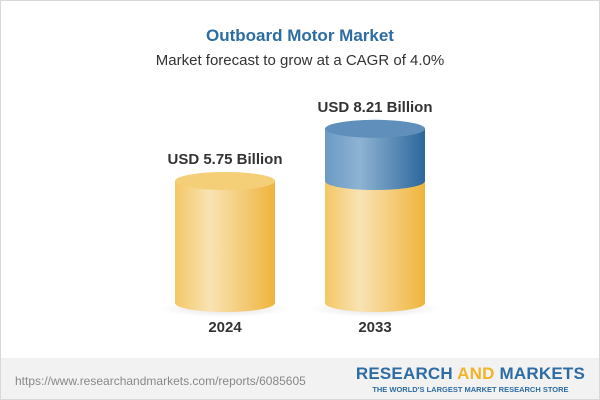 The width and height of the screenshot is (600, 400). Describe the element at coordinates (225, 327) in the screenshot. I see `category-label: 2024` at that location.